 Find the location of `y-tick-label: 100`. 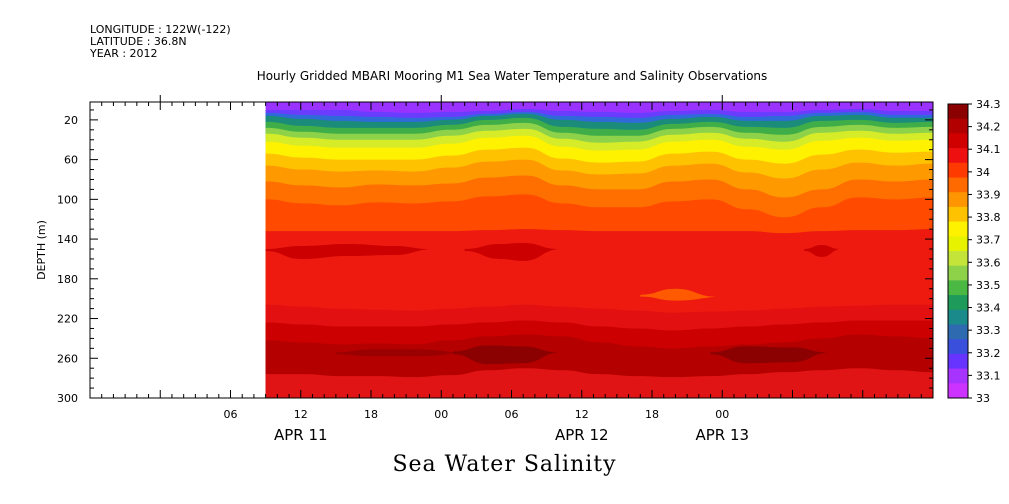

y-tick-label: 100 is located at coordinates (67, 199).